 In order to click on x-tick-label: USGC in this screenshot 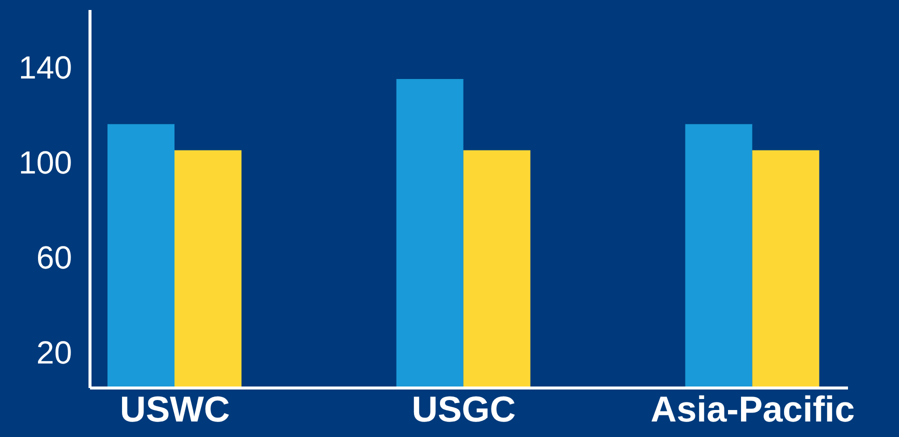, I will do `click(464, 409)`.